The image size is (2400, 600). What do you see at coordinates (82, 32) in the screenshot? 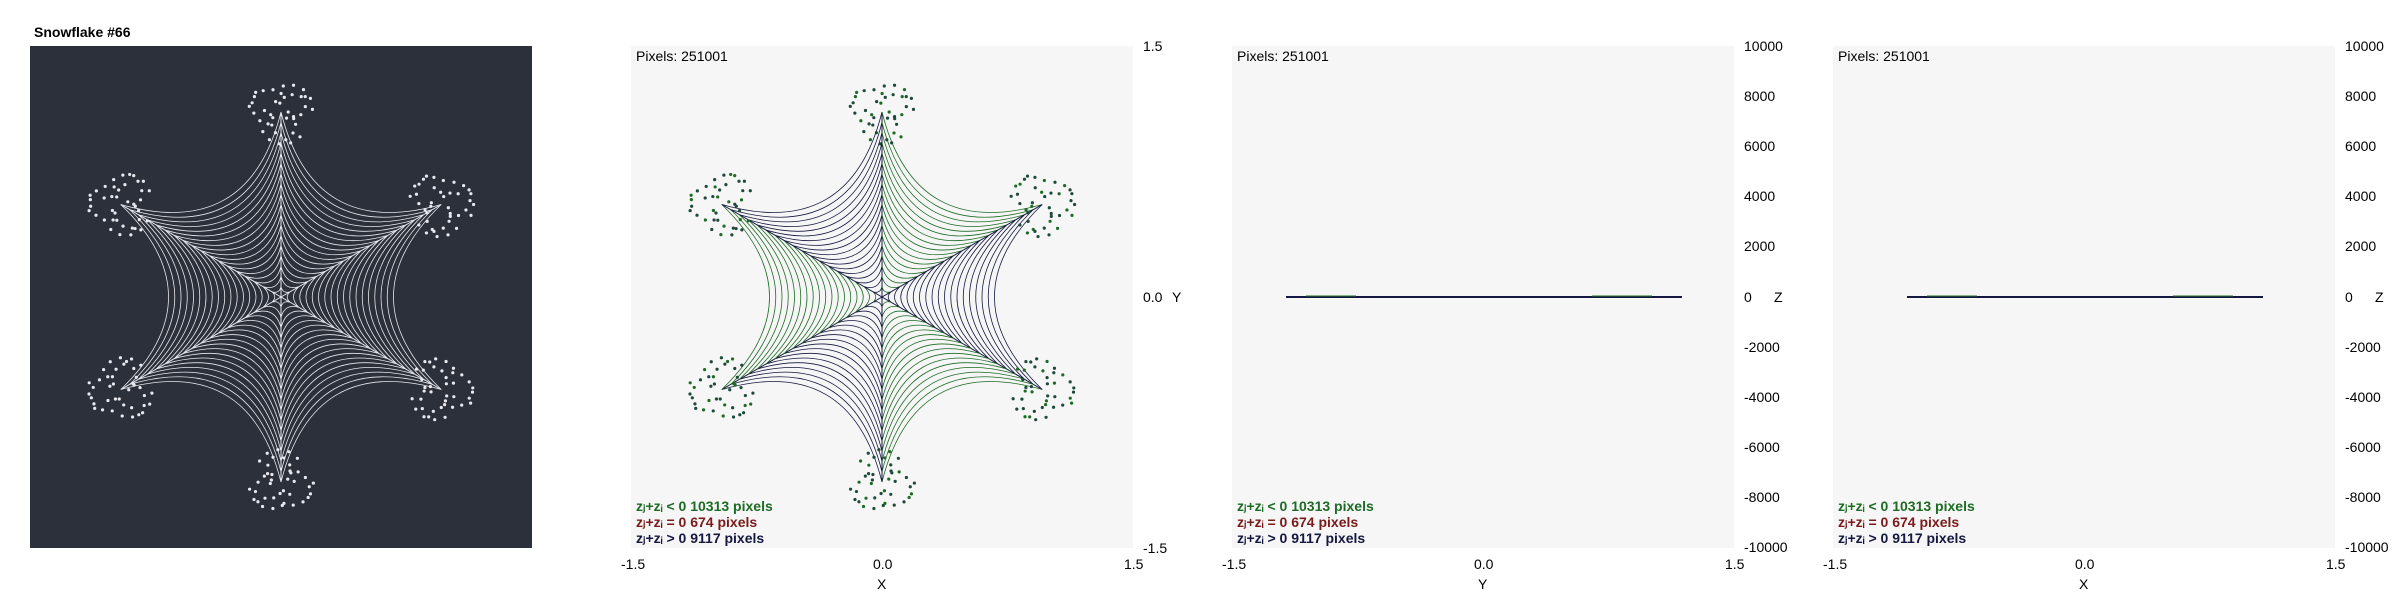
I see `window-title: Snowflake #66` at bounding box center [82, 32].